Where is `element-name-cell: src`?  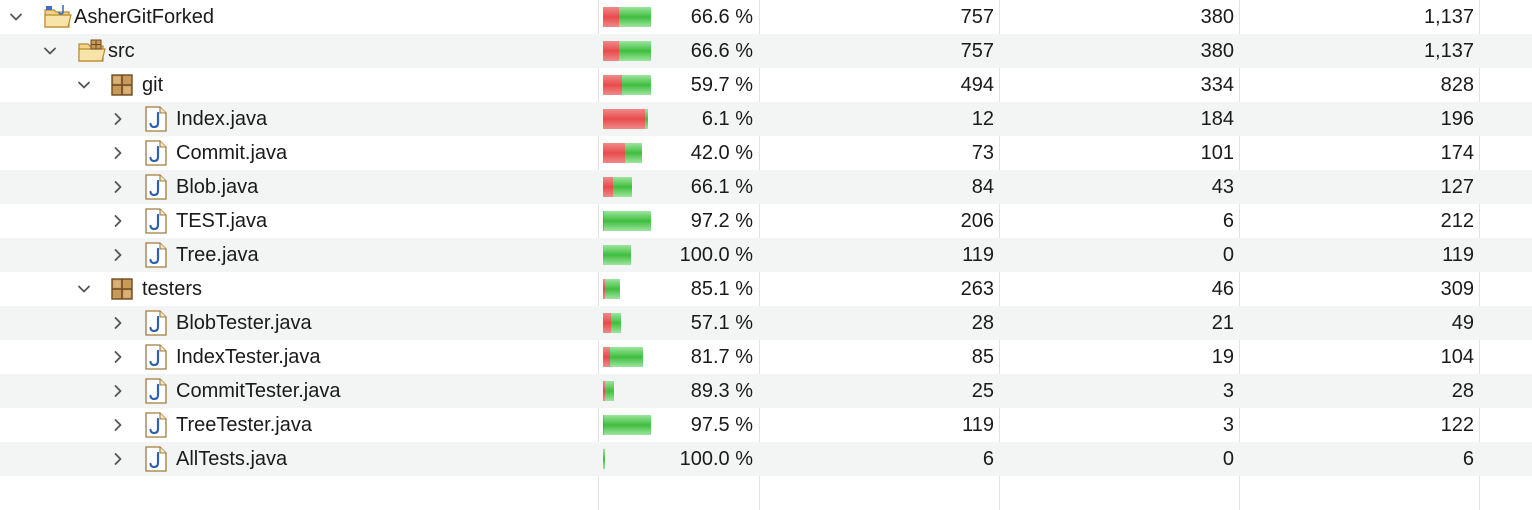
element-name-cell: src is located at coordinates (299, 51).